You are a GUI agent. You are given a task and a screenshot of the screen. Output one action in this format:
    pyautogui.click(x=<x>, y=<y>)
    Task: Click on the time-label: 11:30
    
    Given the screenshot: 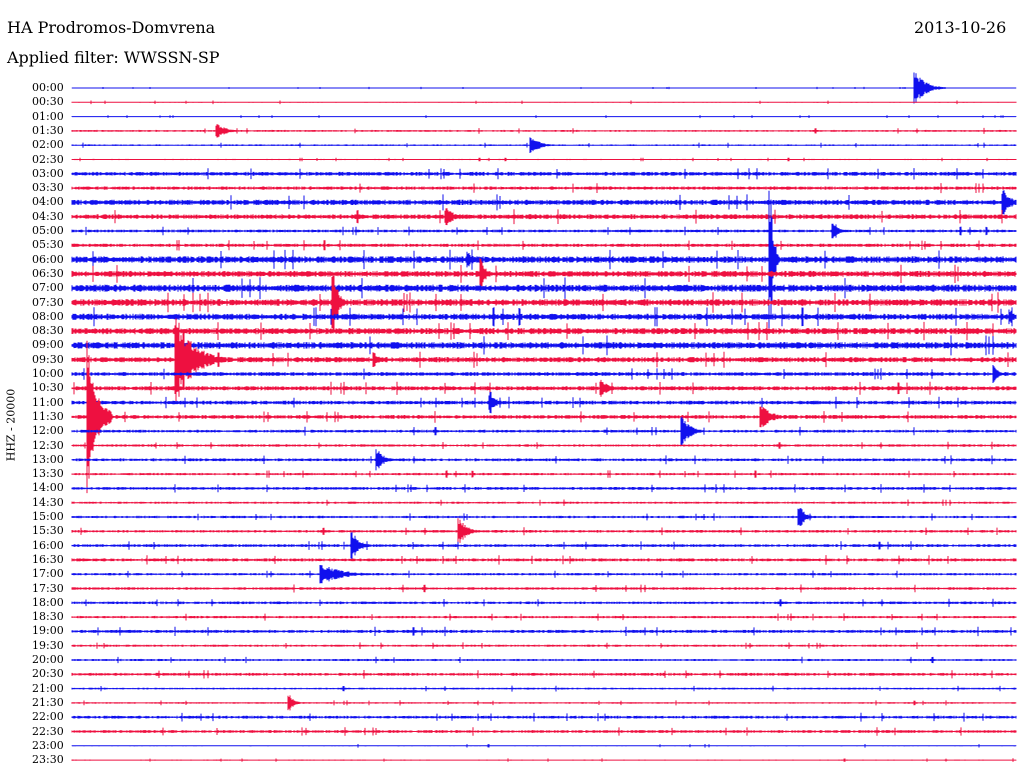 What is the action you would take?
    pyautogui.click(x=48, y=416)
    